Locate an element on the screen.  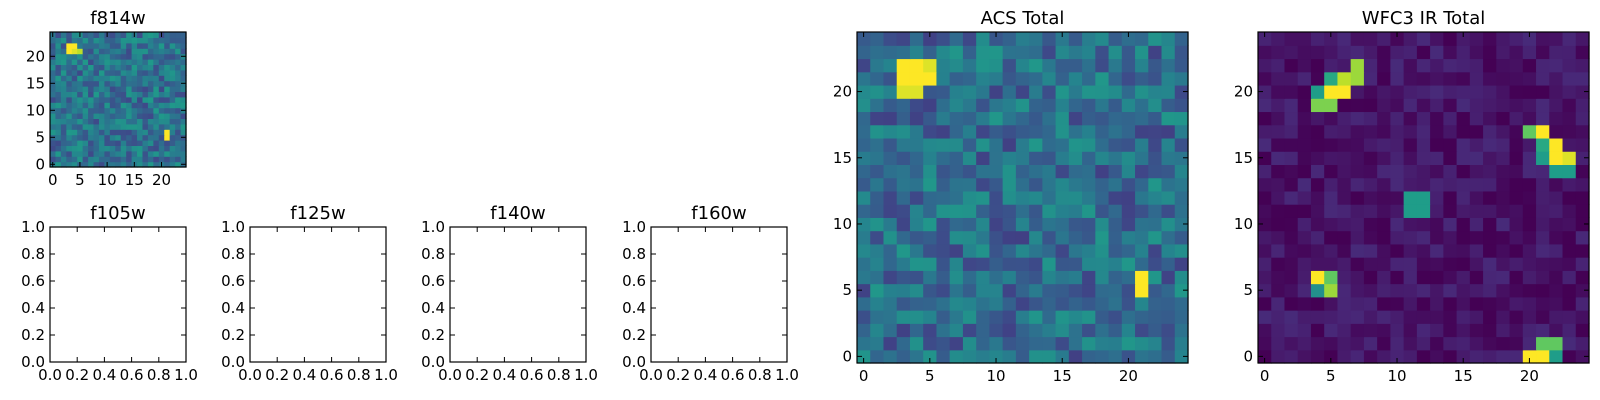
y-tick-label: 15 is located at coordinates (1243, 158).